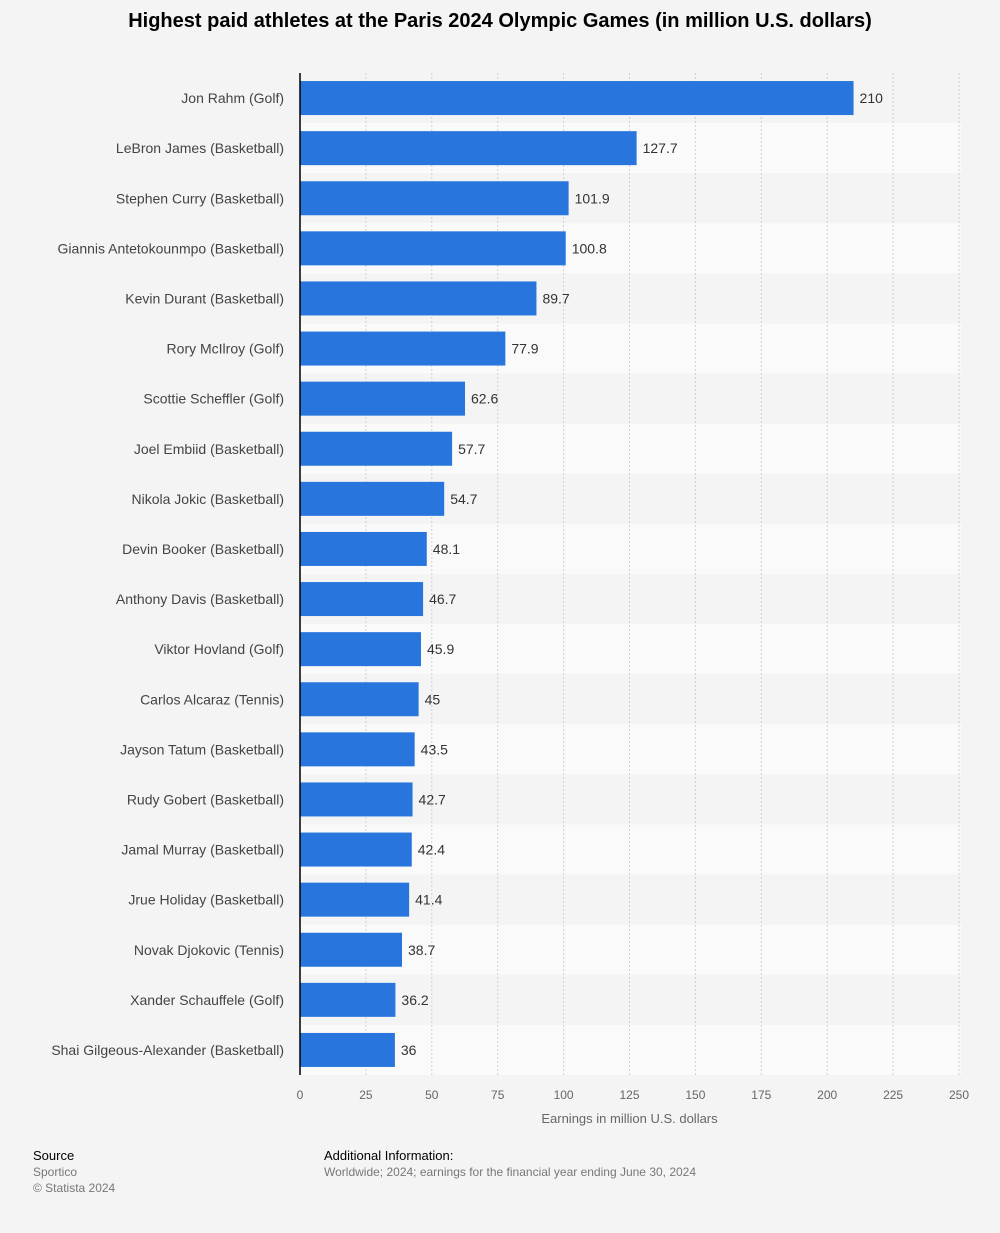  I want to click on x-tick-label: 75, so click(498, 1095).